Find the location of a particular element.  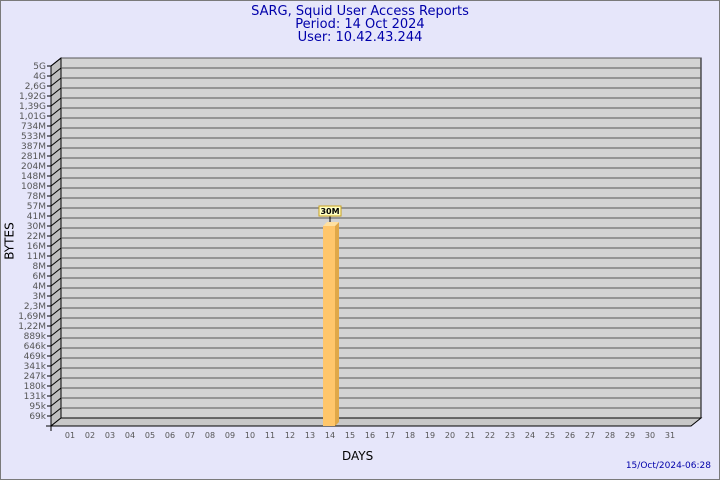

y-tick-label: 41M is located at coordinates (36, 217).